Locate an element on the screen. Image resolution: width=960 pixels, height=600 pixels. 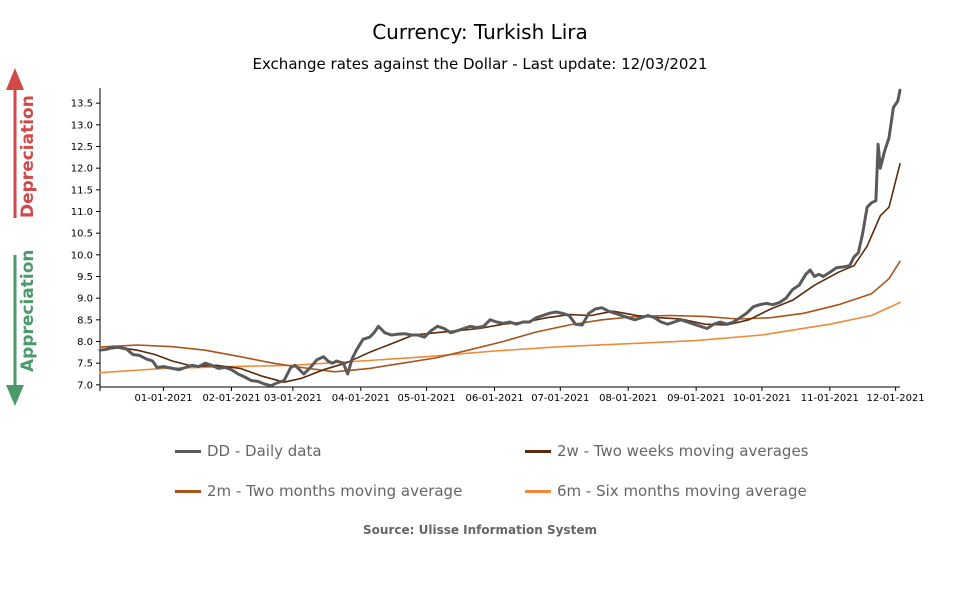
y-tick-label: 11.0 is located at coordinates (82, 212).